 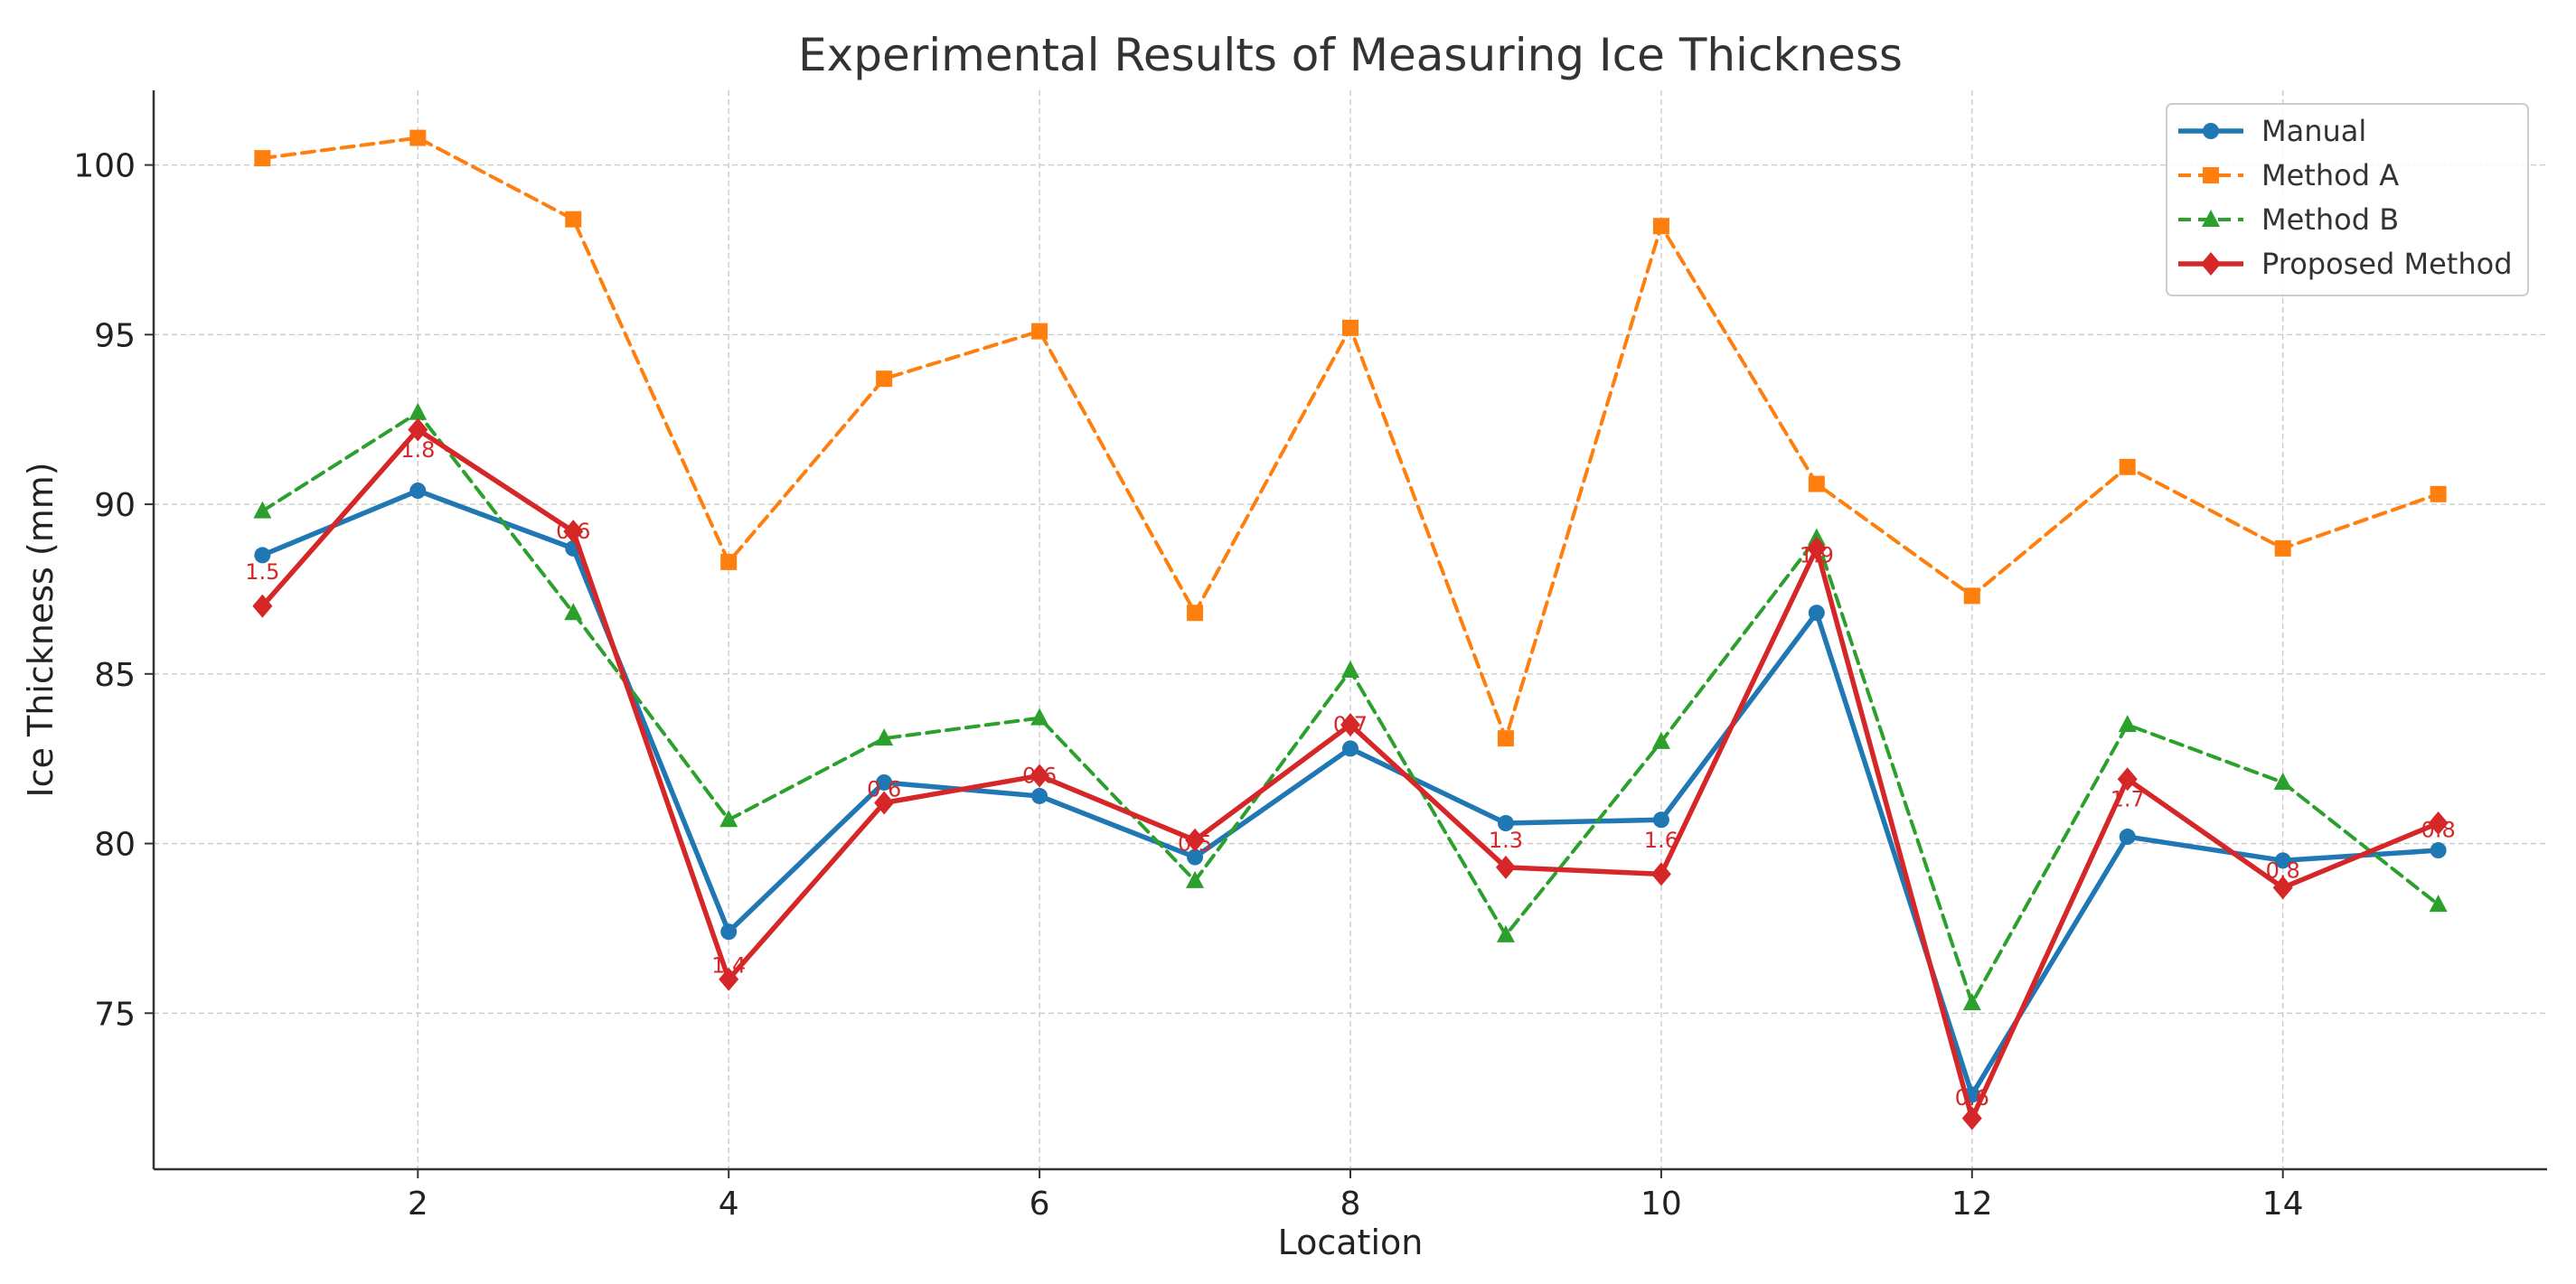 I want to click on y-tick-label: 75, so click(x=115, y=1014).